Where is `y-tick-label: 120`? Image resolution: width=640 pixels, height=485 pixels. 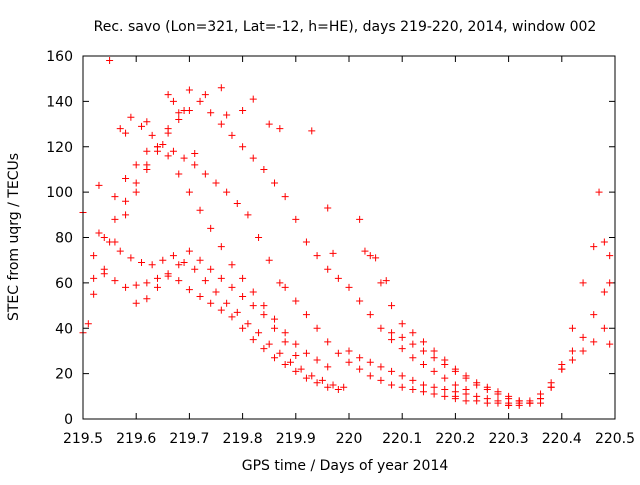
y-tick-label: 120 is located at coordinates (59, 148).